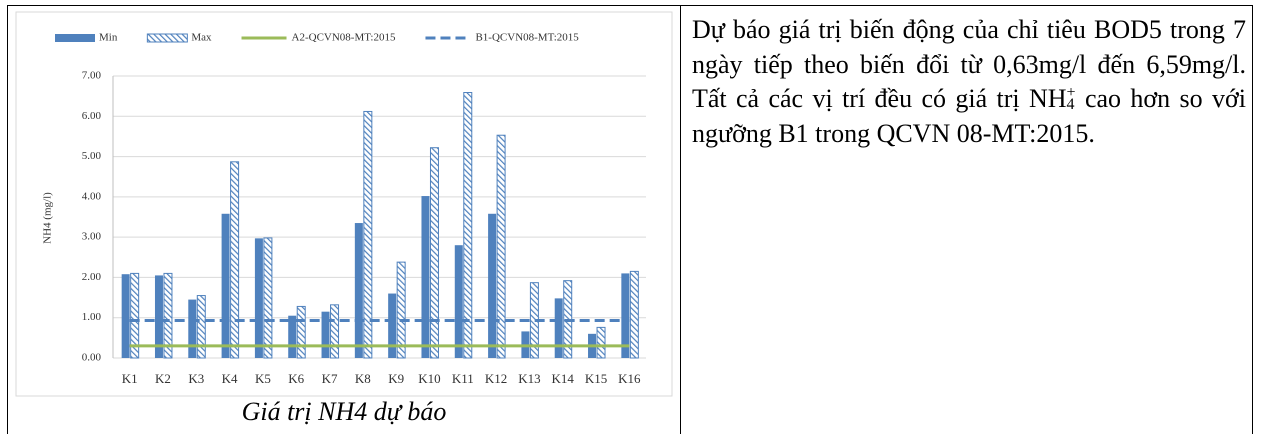  What do you see at coordinates (296, 378) in the screenshot?
I see `x-tick-label: K6` at bounding box center [296, 378].